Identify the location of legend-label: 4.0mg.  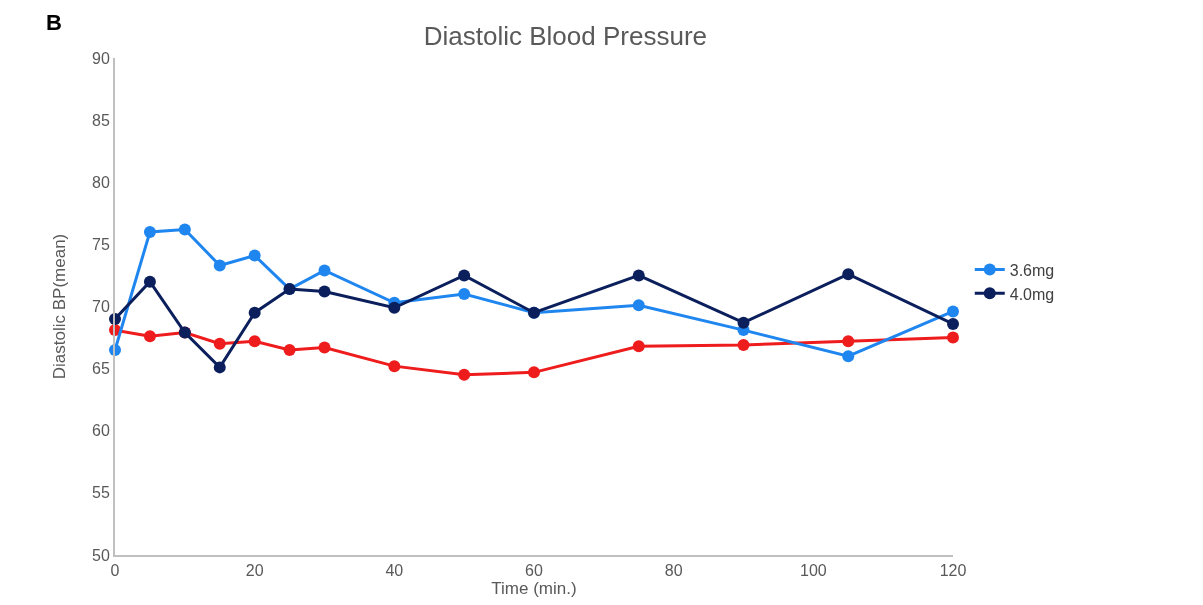
(1032, 294).